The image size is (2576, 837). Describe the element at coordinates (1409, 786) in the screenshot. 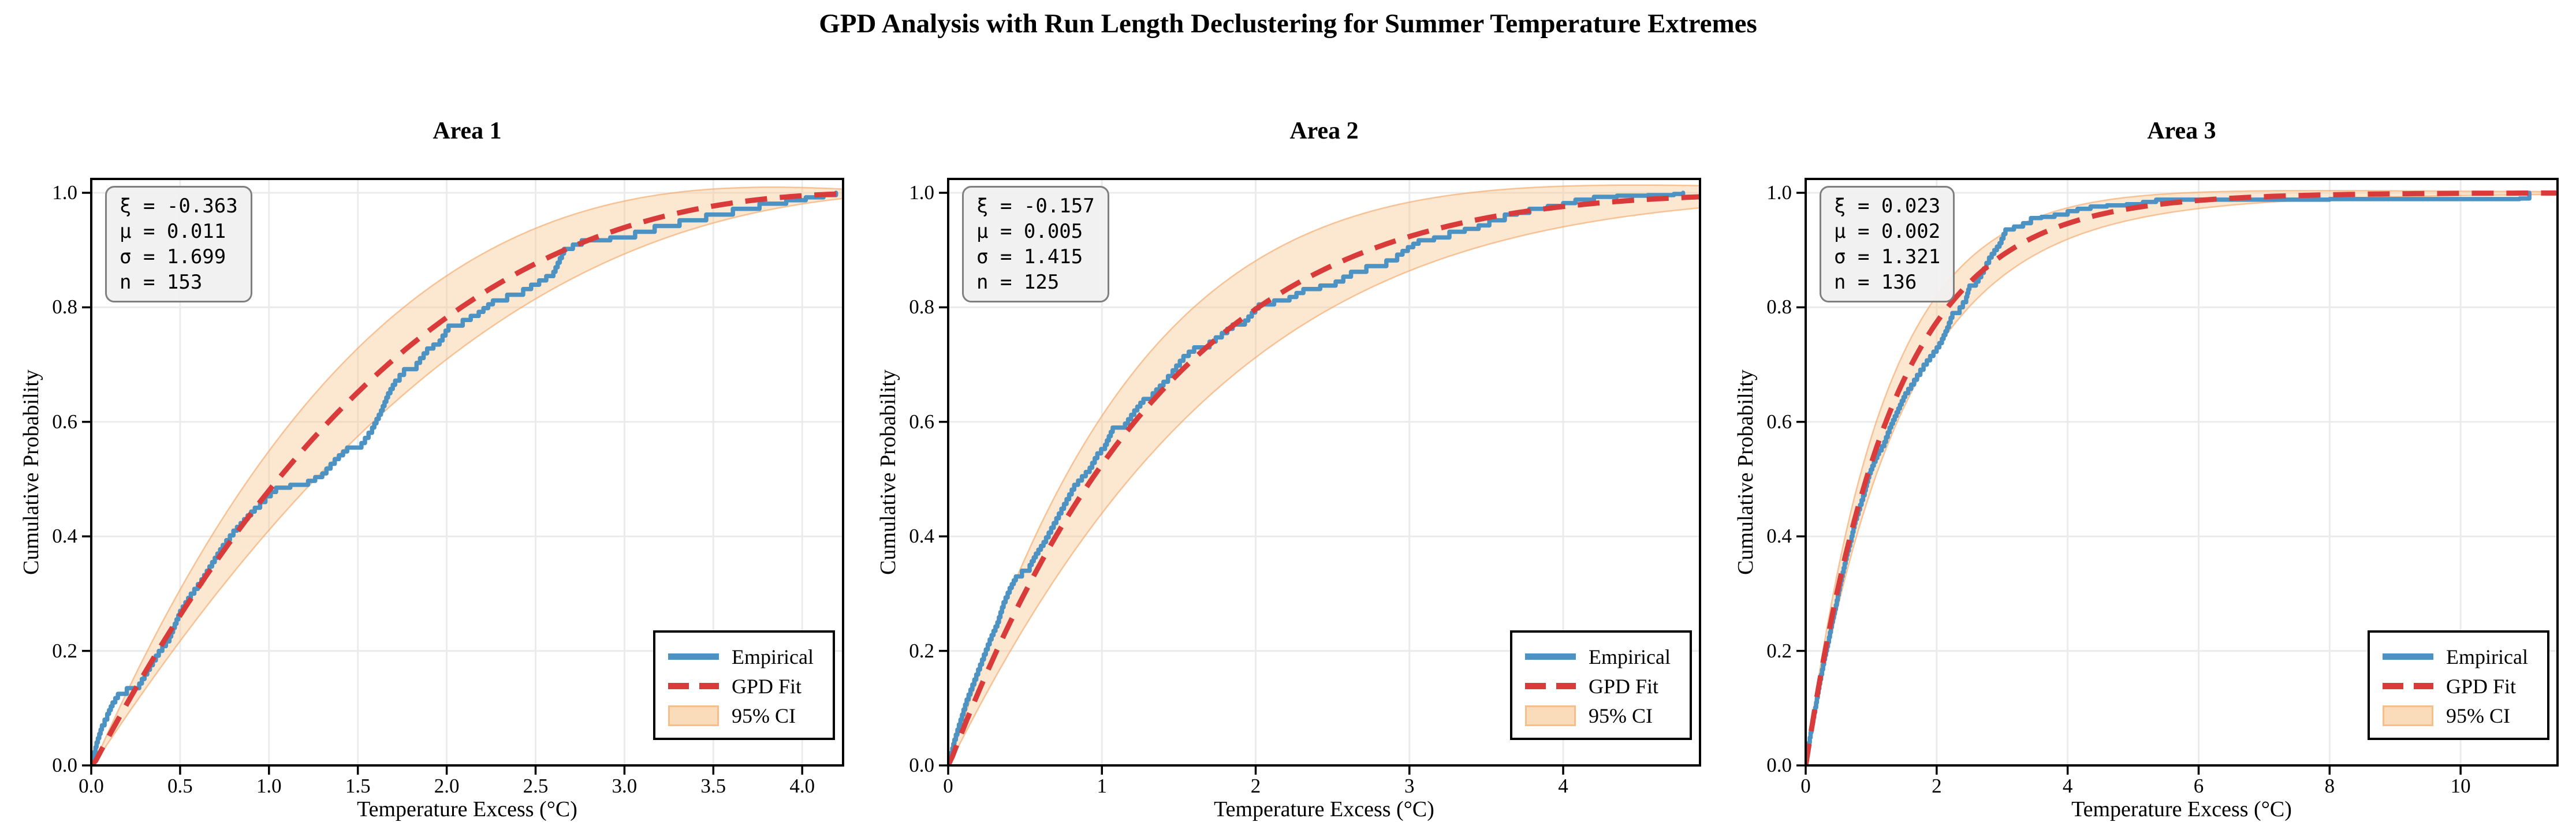

I see `x-tick-label: 3` at that location.